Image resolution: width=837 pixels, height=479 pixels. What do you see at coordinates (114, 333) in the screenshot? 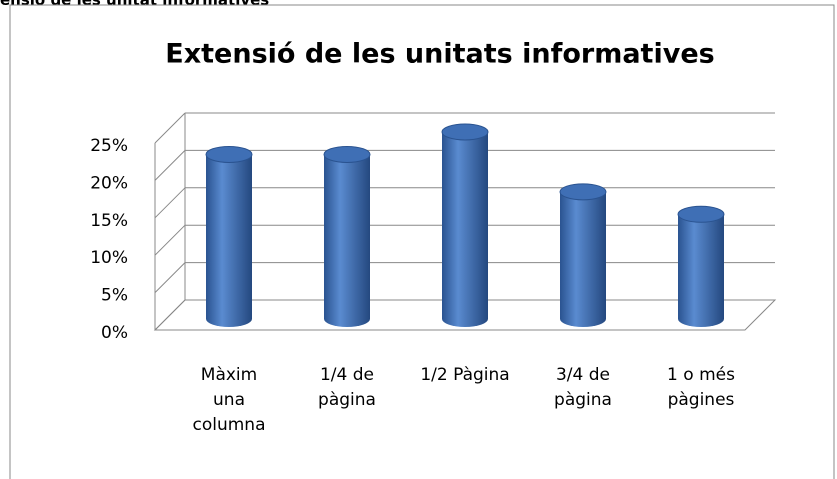
I see `y-tick-label: 0%` at bounding box center [114, 333].